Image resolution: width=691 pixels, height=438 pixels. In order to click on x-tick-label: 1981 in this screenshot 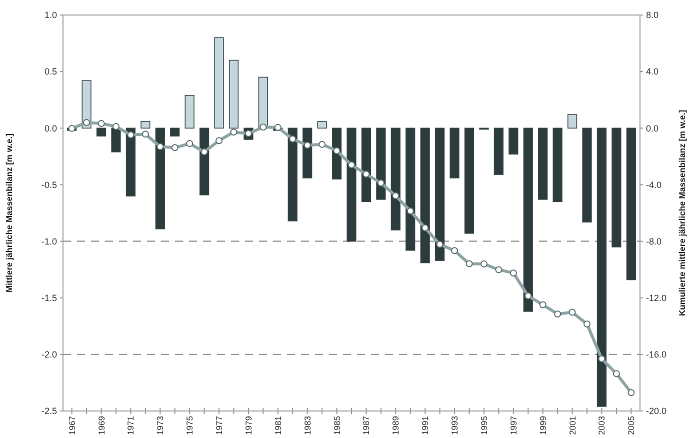, I will do `click(277, 425)`.